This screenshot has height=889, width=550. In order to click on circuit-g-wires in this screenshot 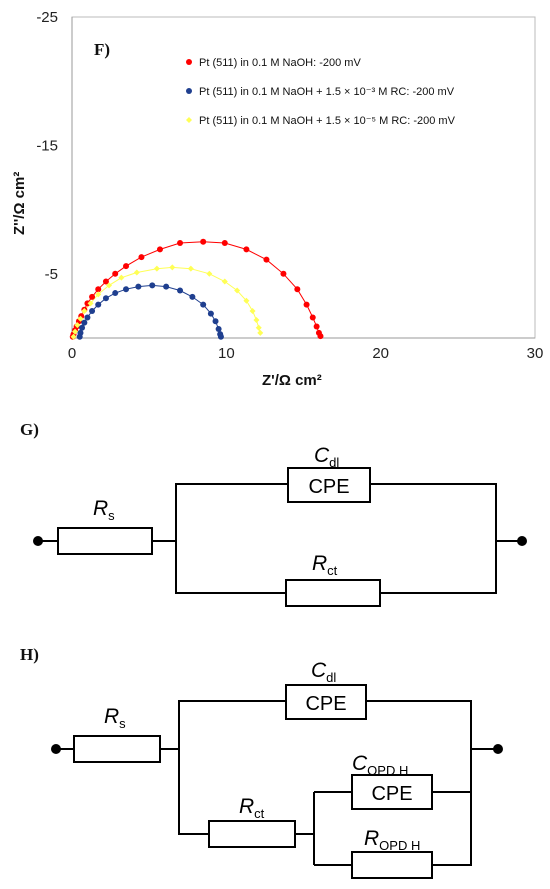, I will do `click(280, 538)`.